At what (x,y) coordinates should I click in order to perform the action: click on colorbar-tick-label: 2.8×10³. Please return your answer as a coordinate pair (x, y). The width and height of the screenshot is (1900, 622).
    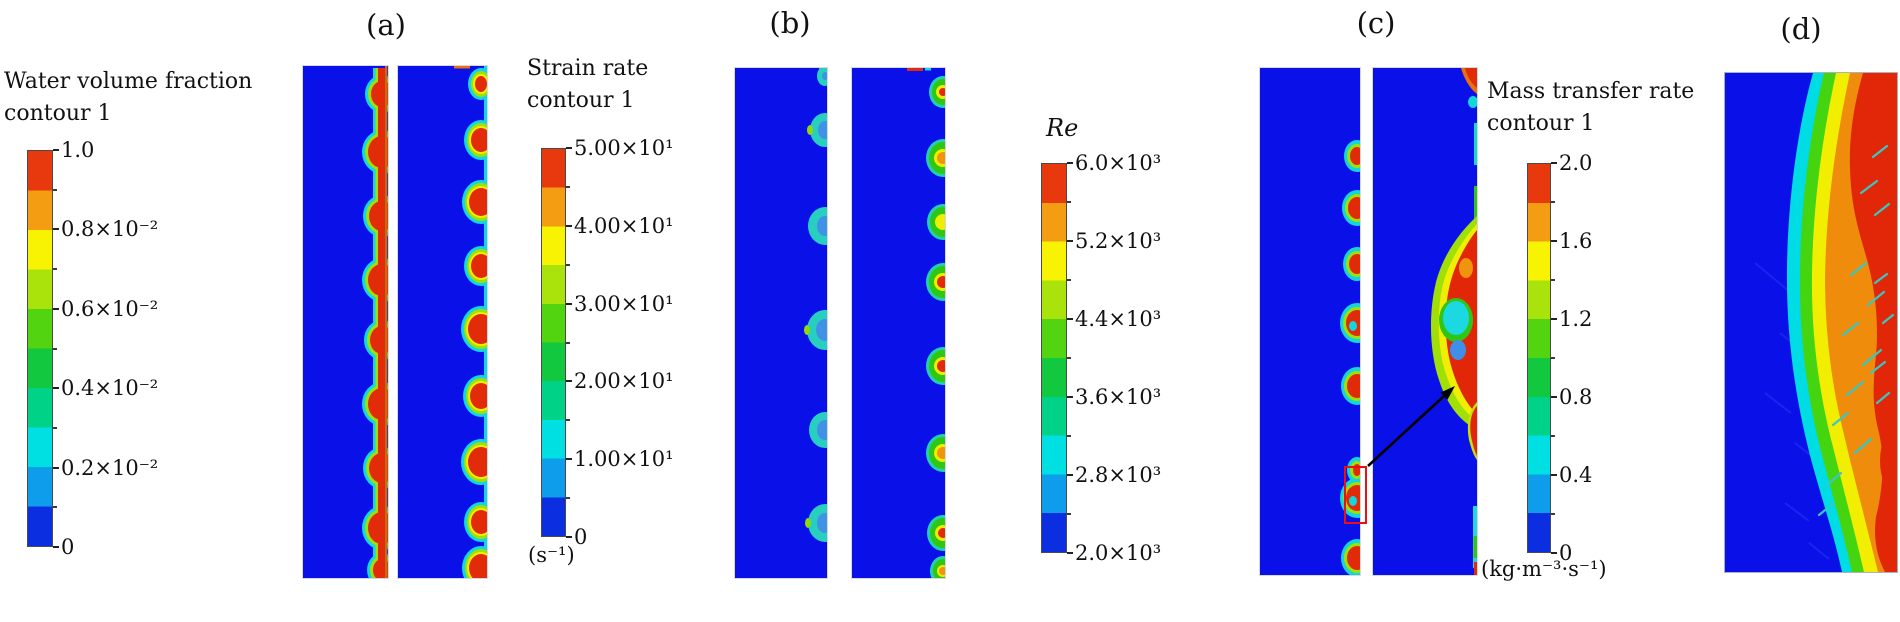
    Looking at the image, I should click on (1118, 475).